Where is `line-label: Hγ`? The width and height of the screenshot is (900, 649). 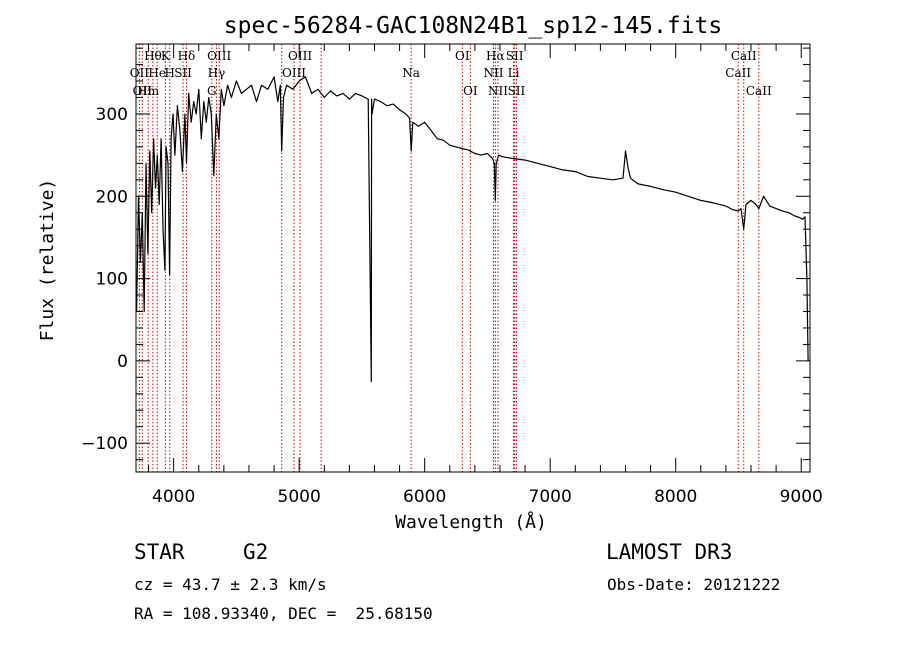
line-label: Hγ is located at coordinates (217, 73).